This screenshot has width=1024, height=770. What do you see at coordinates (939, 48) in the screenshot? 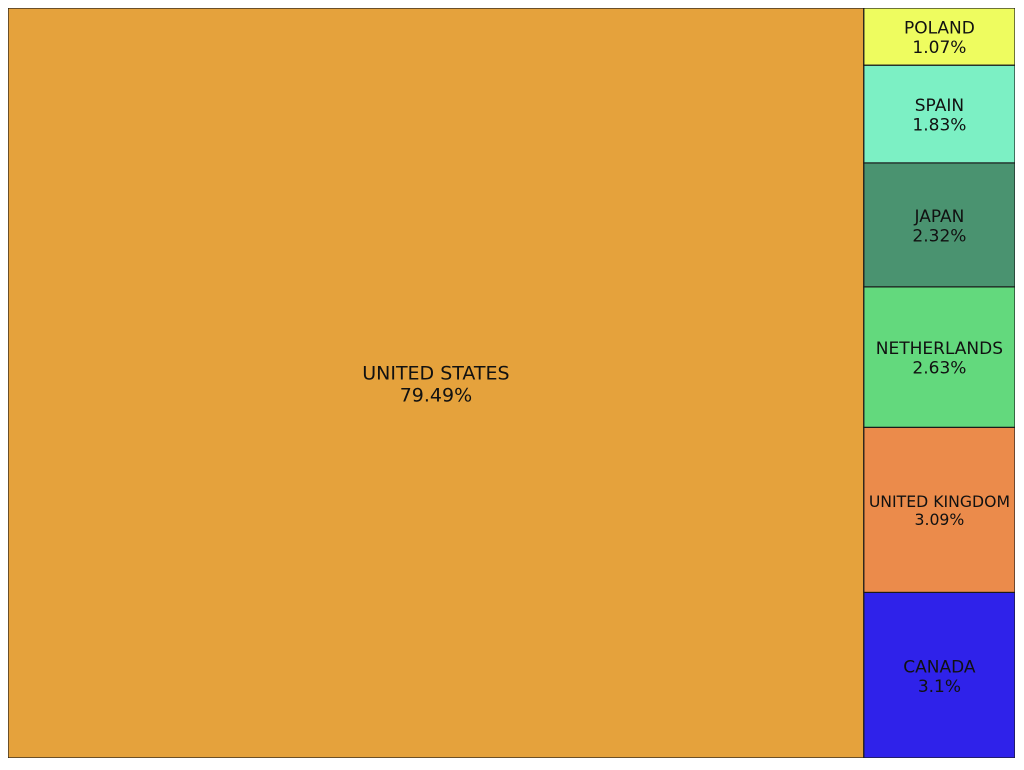
I see `treemap-value-poland: 1.07%` at bounding box center [939, 48].